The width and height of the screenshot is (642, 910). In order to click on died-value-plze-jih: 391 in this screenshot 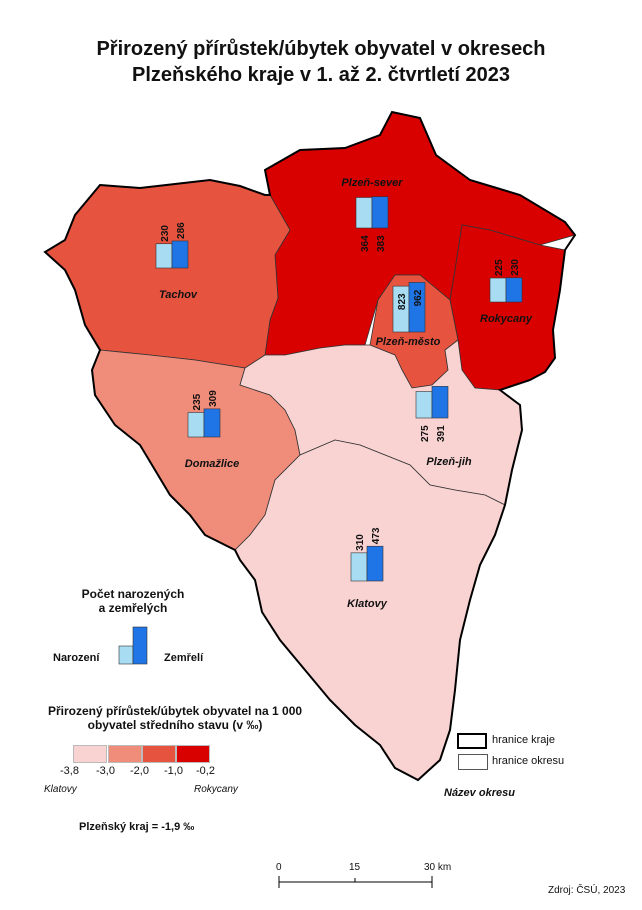, I will do `click(441, 433)`.